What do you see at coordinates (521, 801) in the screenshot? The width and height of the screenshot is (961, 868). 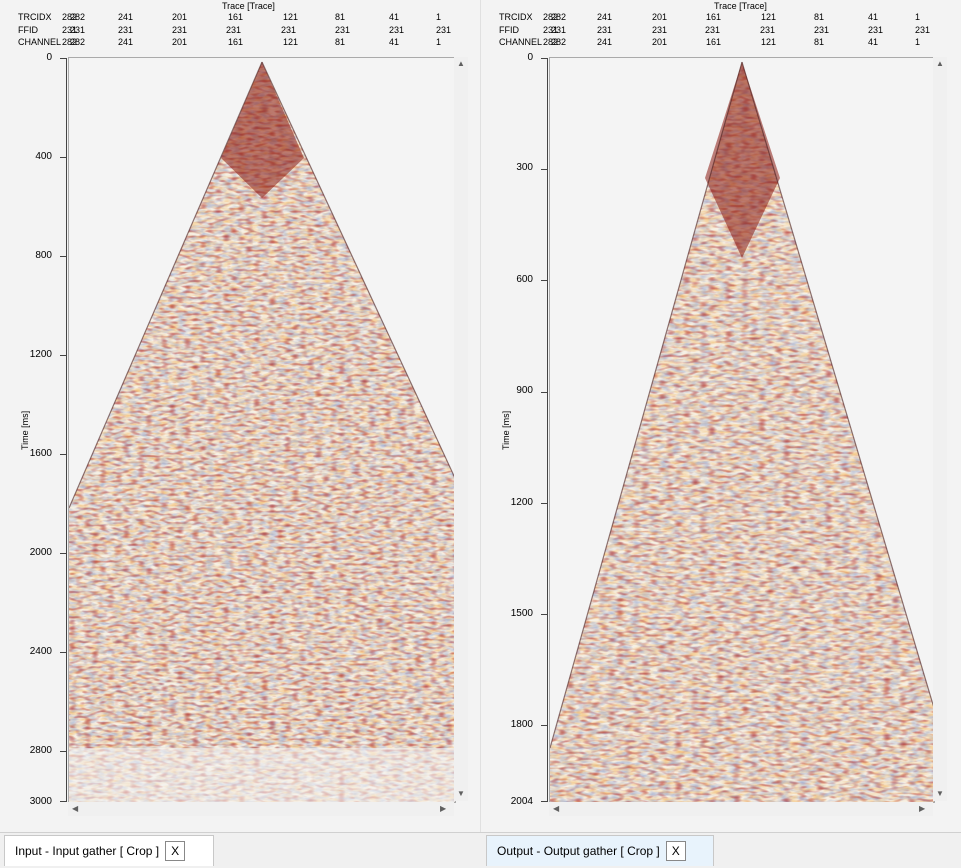 I see `time-tick-label: 2004` at bounding box center [521, 801].